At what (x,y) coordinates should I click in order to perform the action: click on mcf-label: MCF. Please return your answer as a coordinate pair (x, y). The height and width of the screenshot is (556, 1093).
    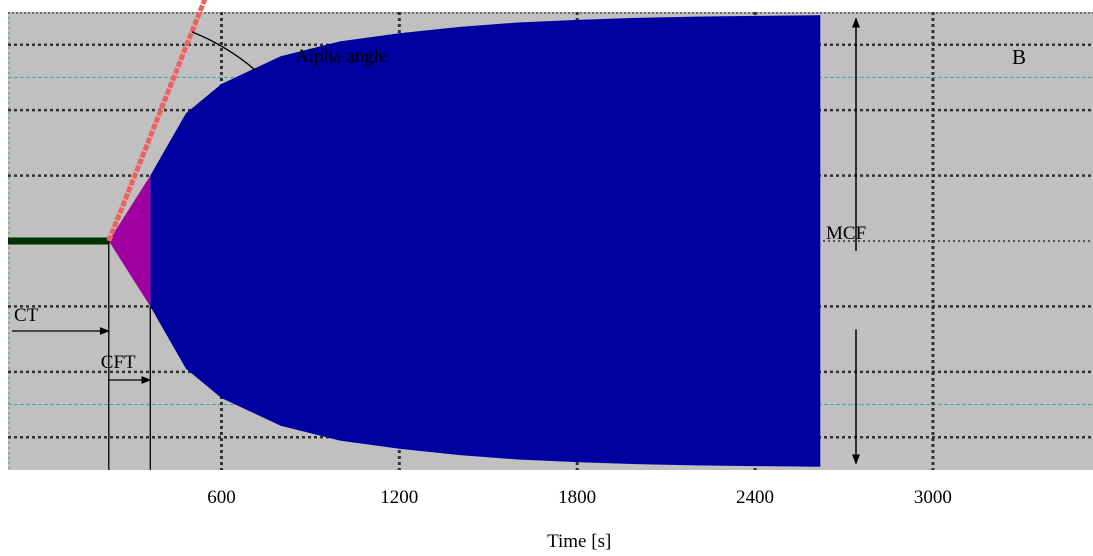
    Looking at the image, I should click on (846, 233).